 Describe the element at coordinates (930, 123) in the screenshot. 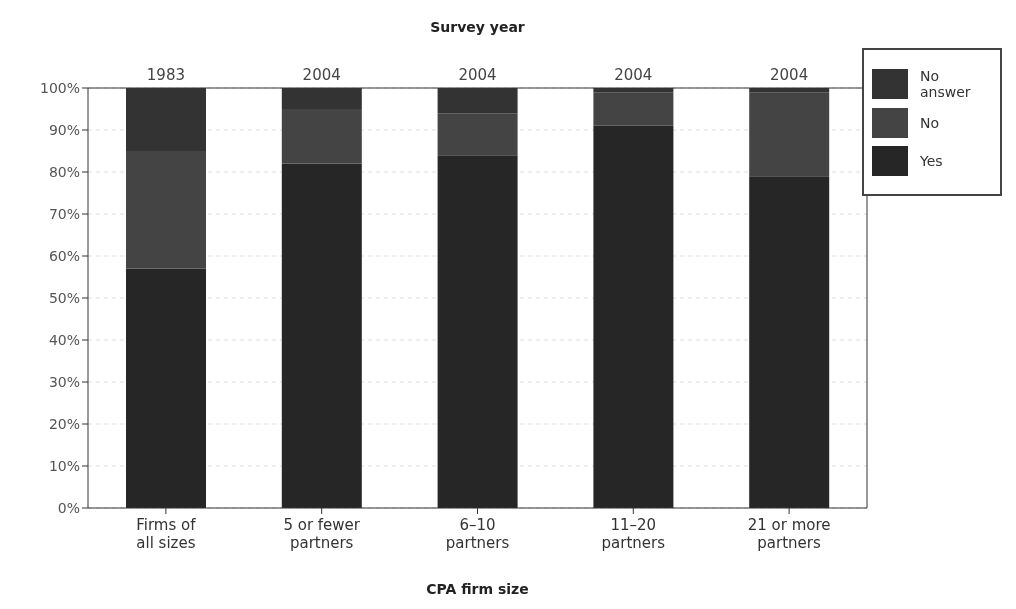

I see `legend-label: No` at that location.